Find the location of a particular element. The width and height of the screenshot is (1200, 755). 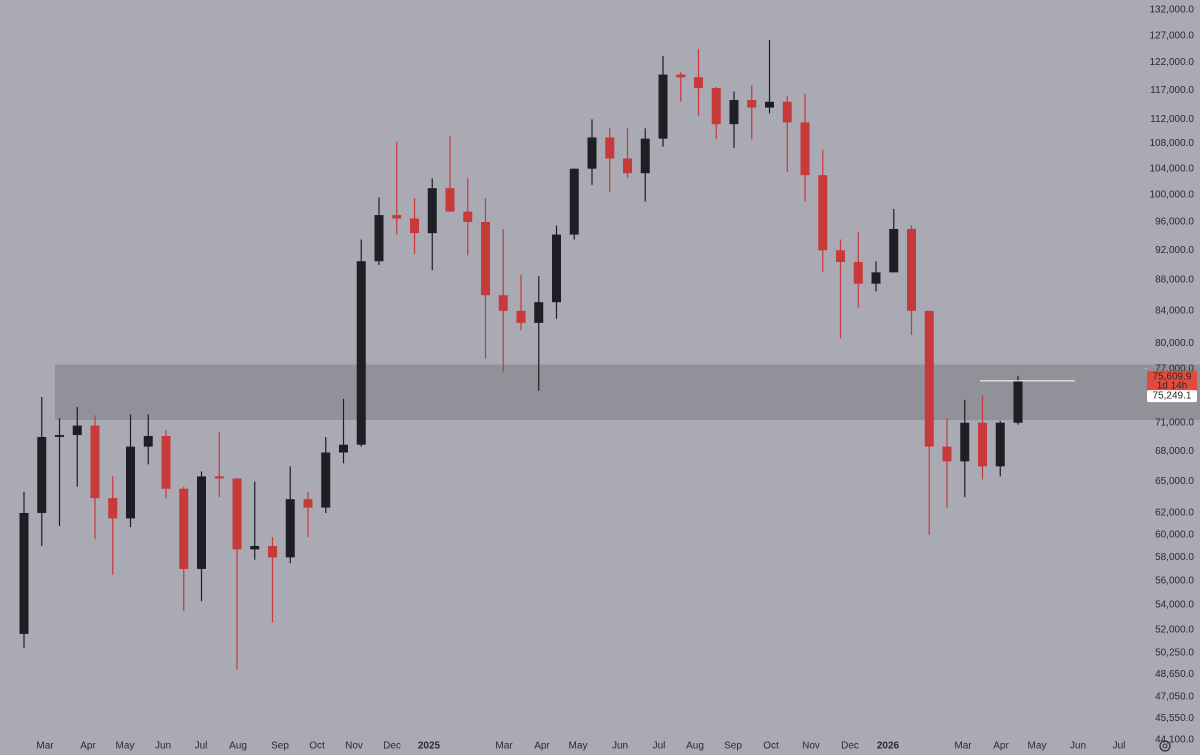

y-tick-label: 117,000.0 is located at coordinates (1172, 90).